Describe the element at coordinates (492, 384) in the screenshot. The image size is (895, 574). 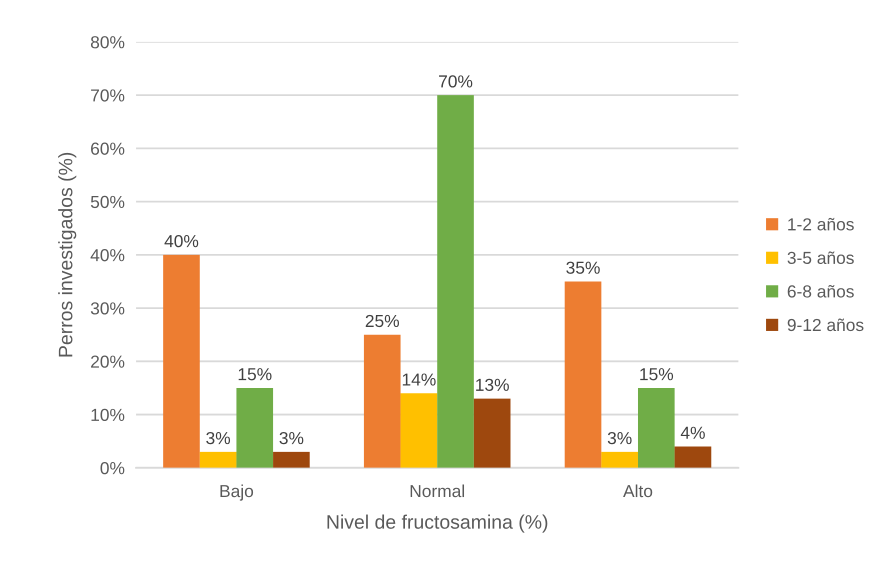
I see `data-label: 13%` at that location.